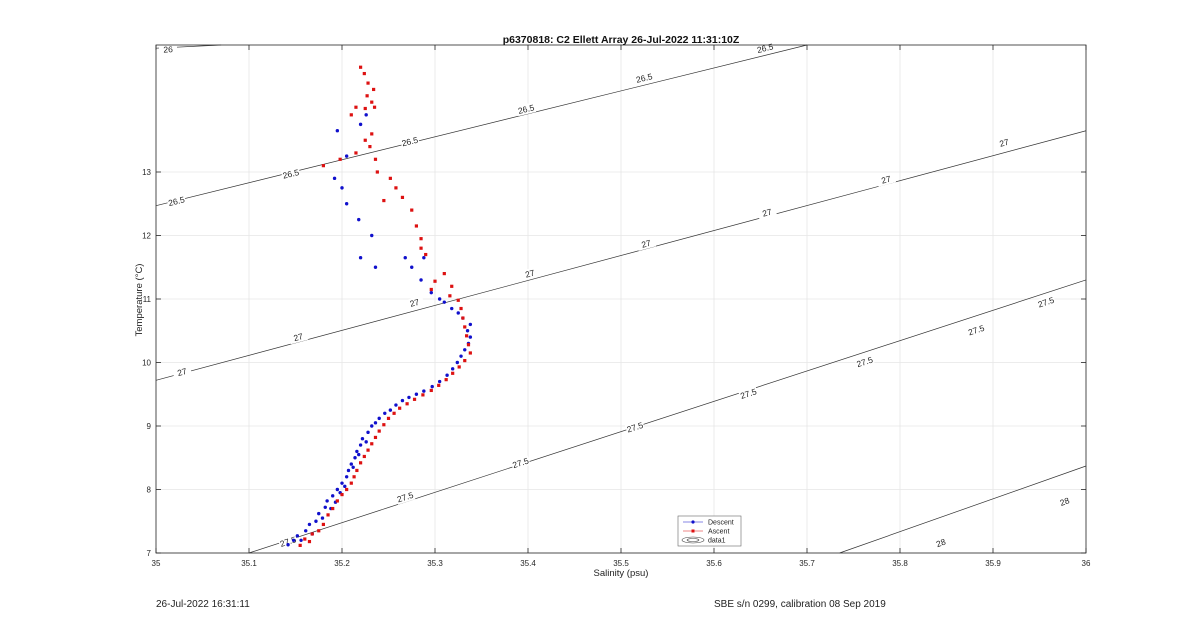 This screenshot has width=1200, height=622. Describe the element at coordinates (149, 490) in the screenshot. I see `y-tick-label: 8` at that location.